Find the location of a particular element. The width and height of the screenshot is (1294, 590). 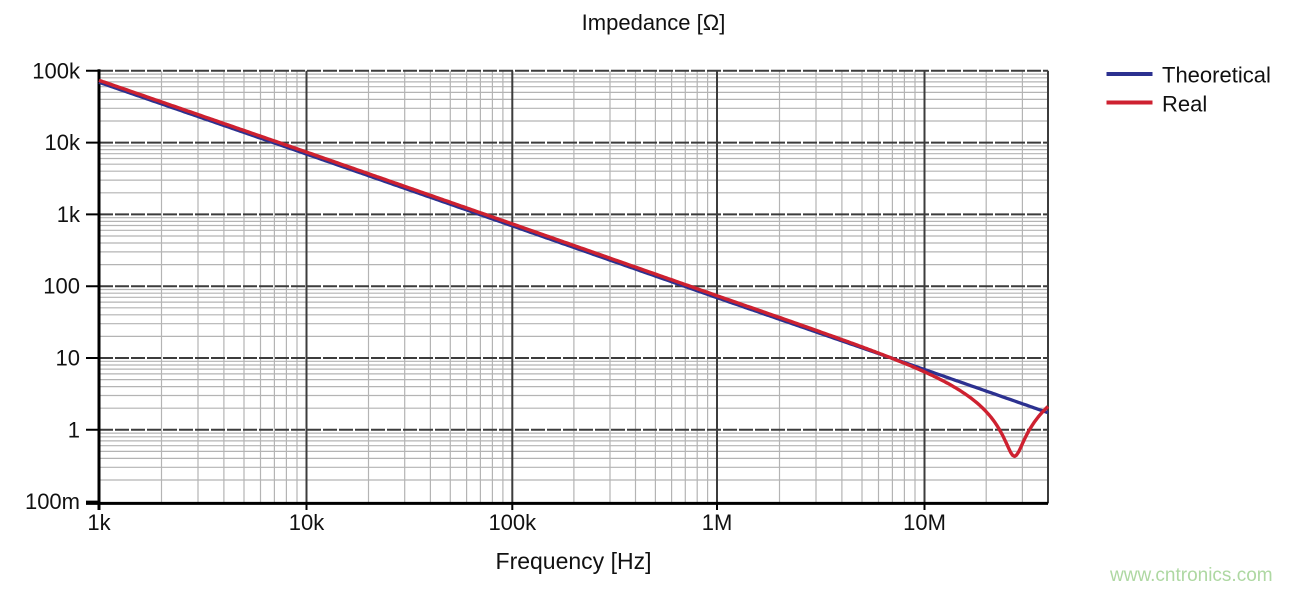

svg-text: 1M is located at coordinates (717, 522).